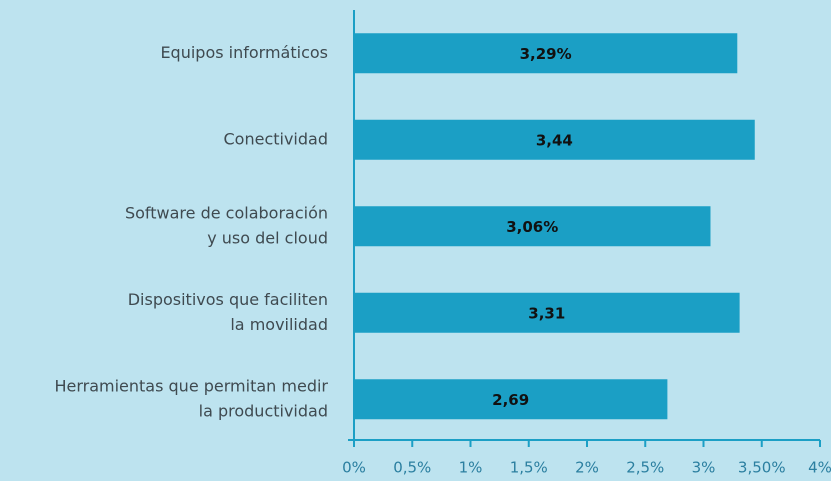 The width and height of the screenshot is (831, 481). I want to click on x-tick-label: 4%, so click(819, 468).